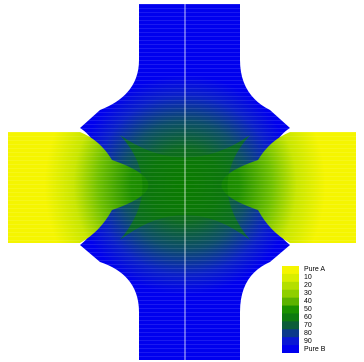 This screenshot has height=362, width=364. I want to click on legend-label-30: 30, so click(308, 293).